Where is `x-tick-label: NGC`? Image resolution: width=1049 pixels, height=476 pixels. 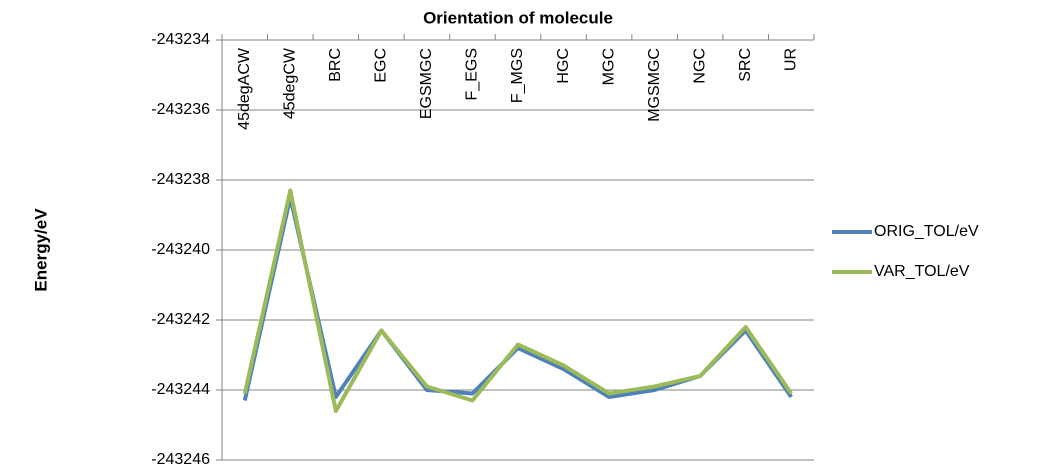 x-tick-label: NGC is located at coordinates (699, 66).